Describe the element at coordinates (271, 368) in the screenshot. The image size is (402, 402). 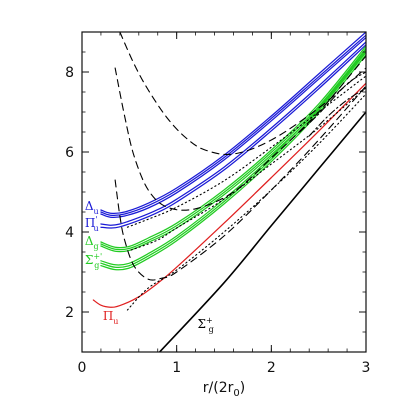
I see `x-tick-label: 2` at that location.